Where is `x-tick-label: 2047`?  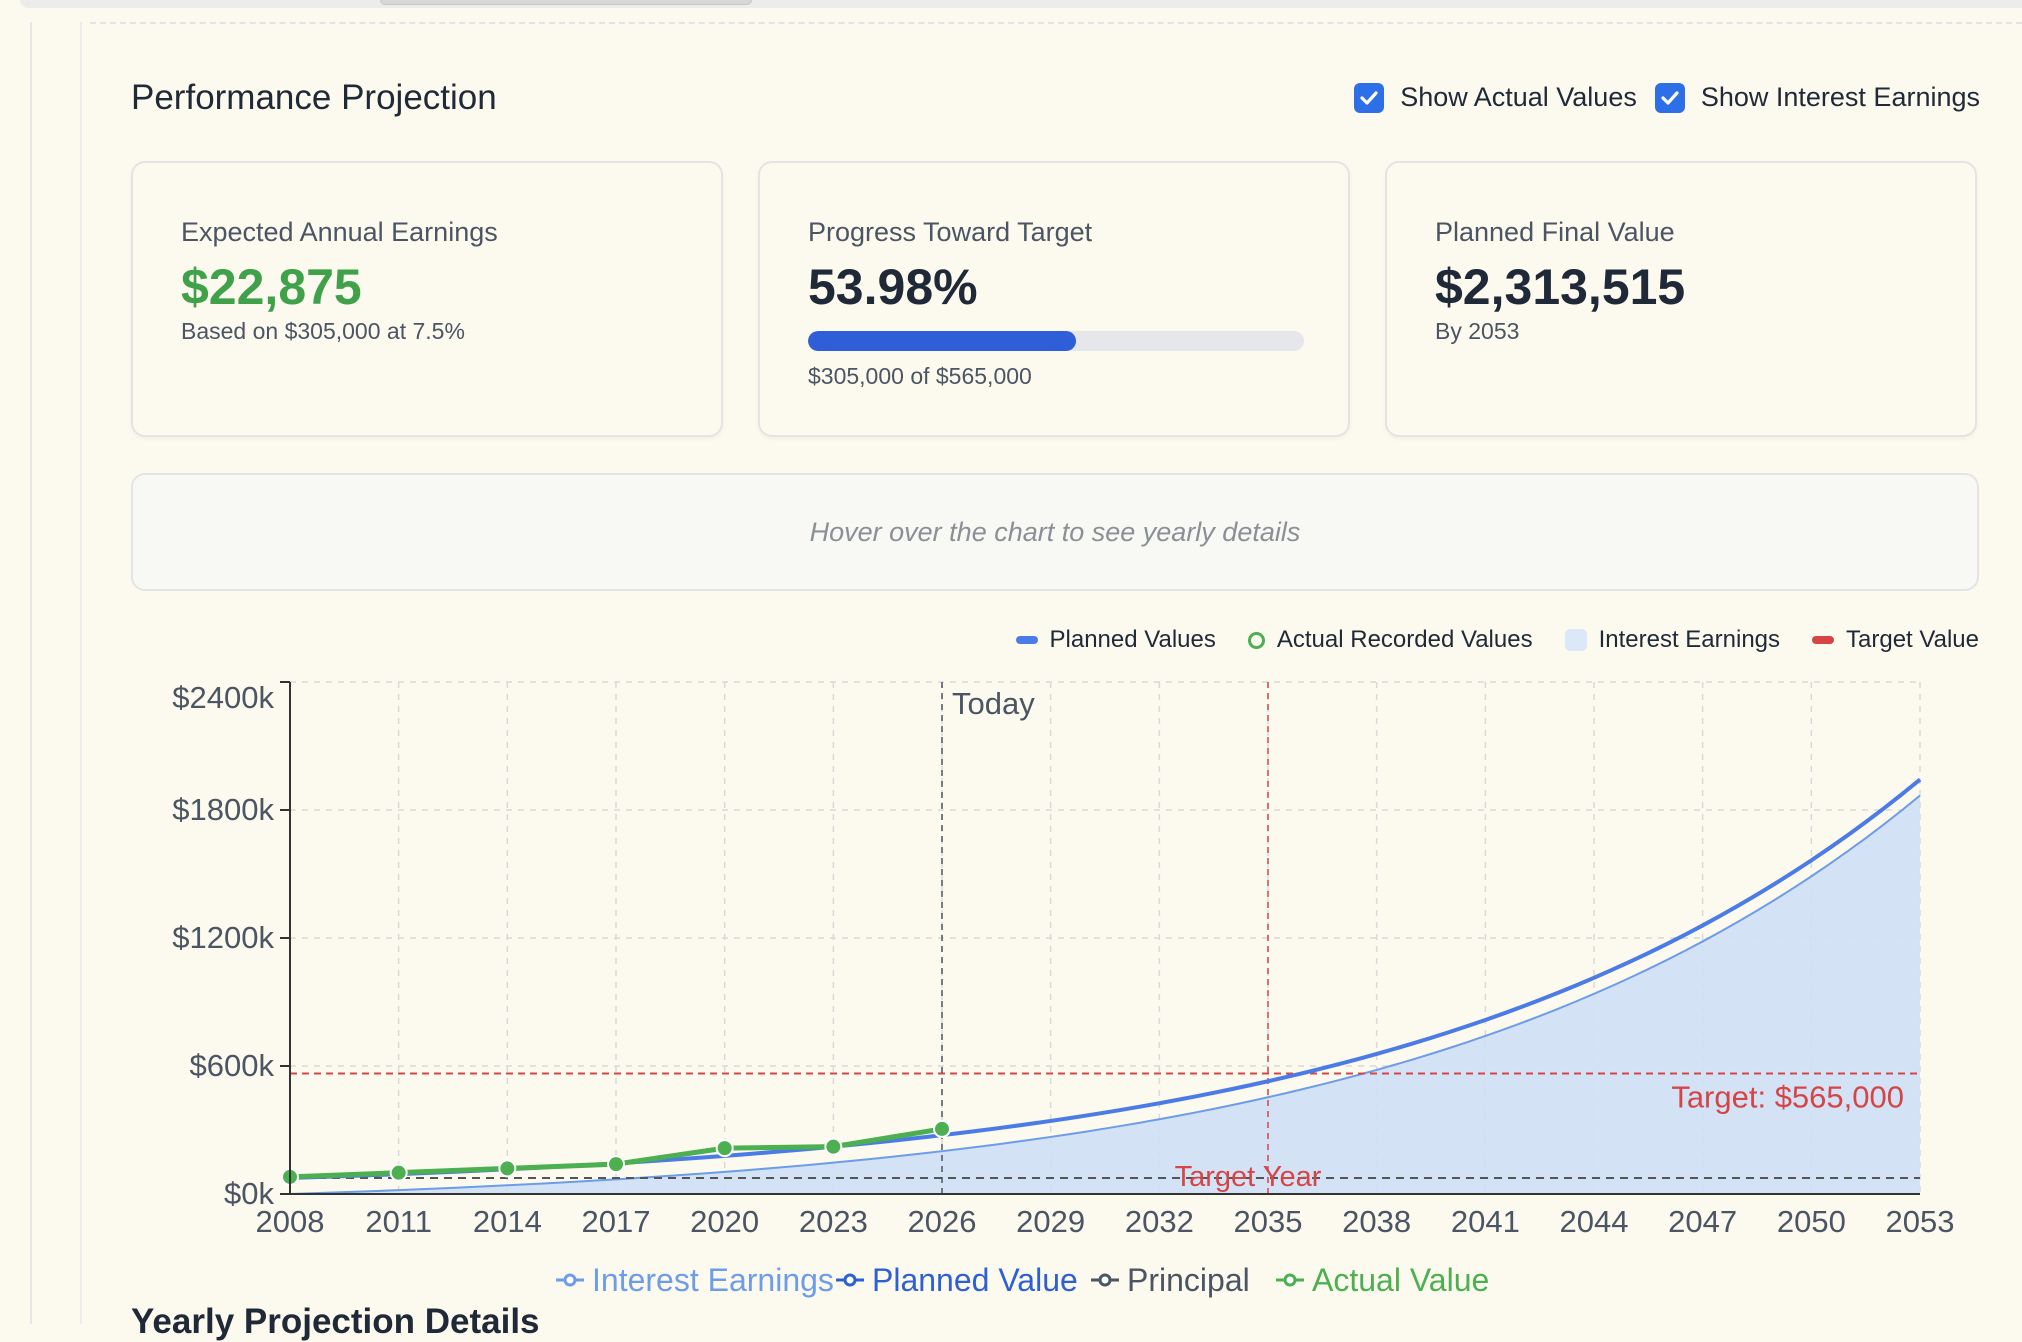
x-tick-label: 2047 is located at coordinates (1702, 1221).